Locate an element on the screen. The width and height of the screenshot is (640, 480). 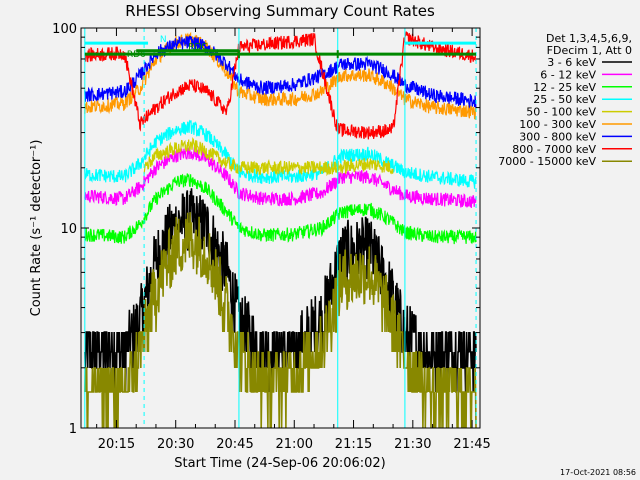
flag-label-2: RD6 is located at coordinates (136, 55).